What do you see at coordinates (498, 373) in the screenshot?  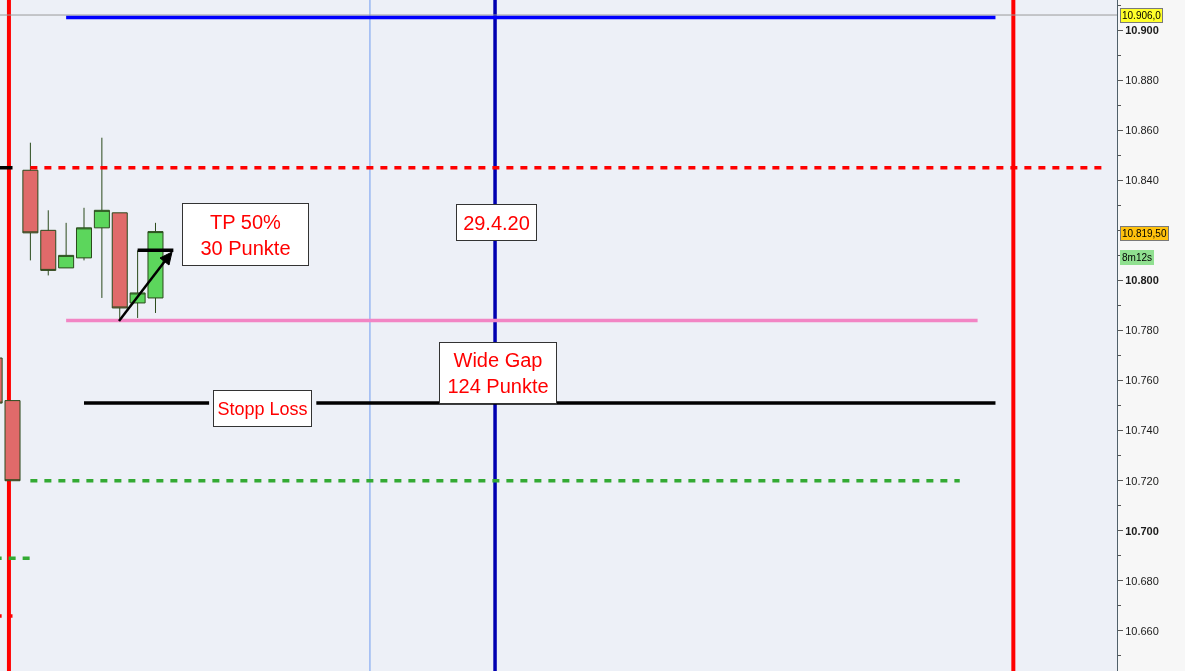 I see `annotation: Wide Gap 124 Punkte` at bounding box center [498, 373].